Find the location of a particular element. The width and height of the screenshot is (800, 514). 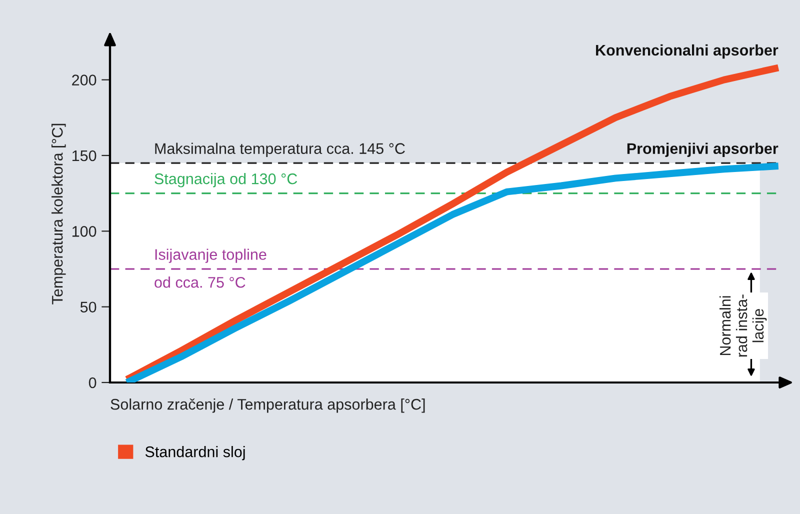

y-tick-label: 200 is located at coordinates (84, 80).